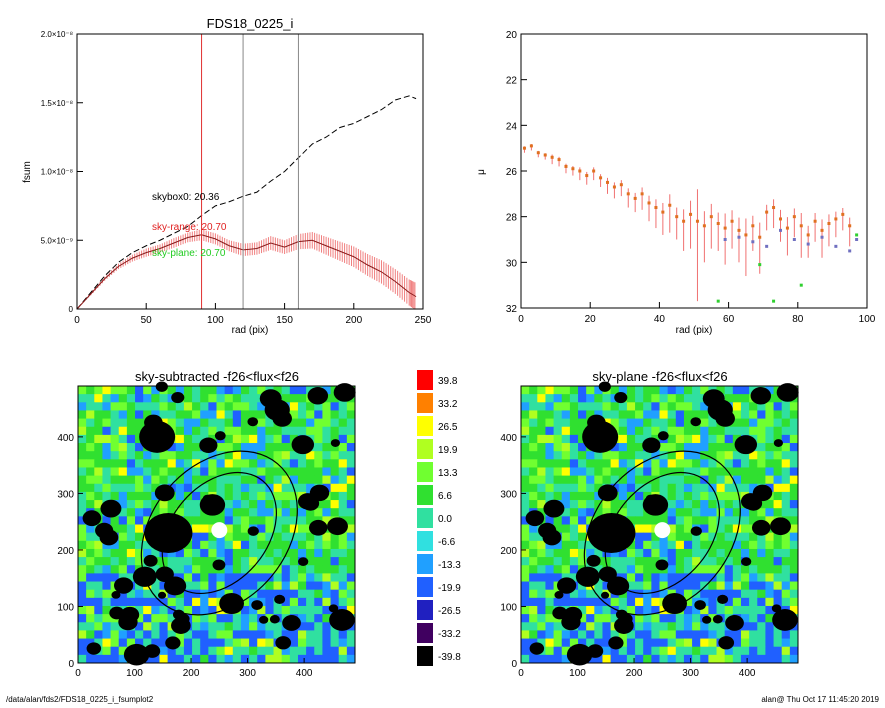 This screenshot has width=885, height=708. What do you see at coordinates (65, 438) in the screenshot?
I see `y-tick-label: 400` at bounding box center [65, 438].